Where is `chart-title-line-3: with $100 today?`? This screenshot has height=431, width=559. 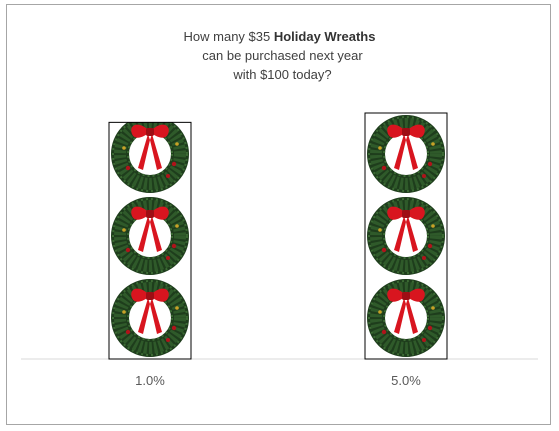 chart-title-line-3: with $100 today? is located at coordinates (282, 74).